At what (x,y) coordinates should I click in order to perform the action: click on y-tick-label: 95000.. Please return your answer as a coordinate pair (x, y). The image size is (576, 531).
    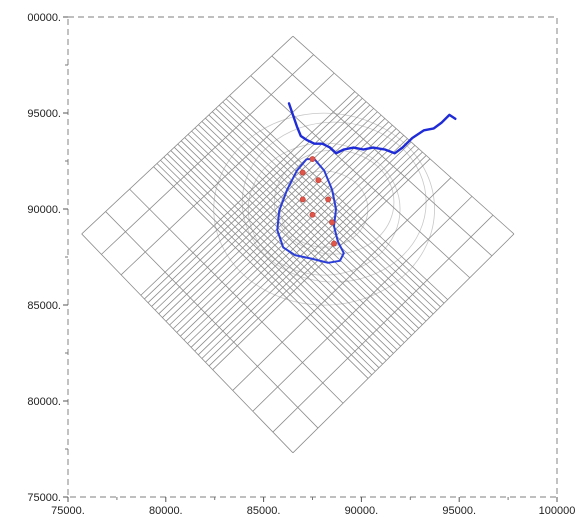
    Looking at the image, I should click on (44, 114).